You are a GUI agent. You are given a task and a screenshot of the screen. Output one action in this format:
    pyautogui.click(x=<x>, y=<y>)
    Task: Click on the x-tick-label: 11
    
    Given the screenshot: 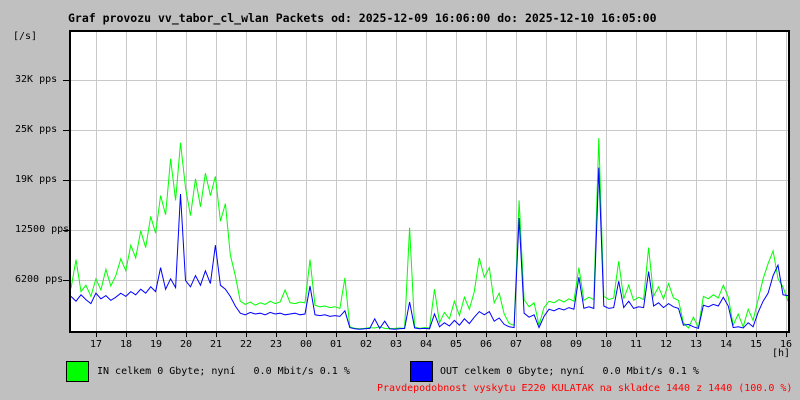 What is the action you would take?
    pyautogui.click(x=636, y=344)
    